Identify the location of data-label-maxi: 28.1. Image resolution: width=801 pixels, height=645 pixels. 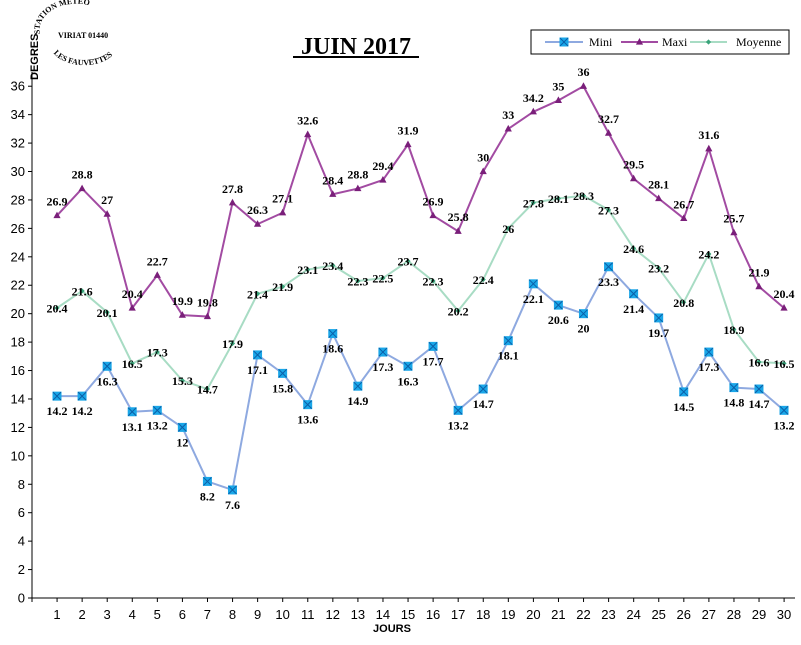
(658, 185).